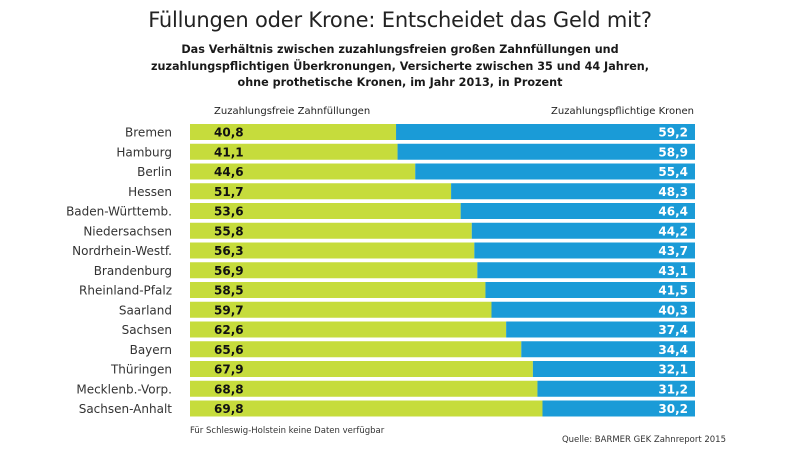  I want to click on value-label-crowns: 32,1, so click(673, 370).